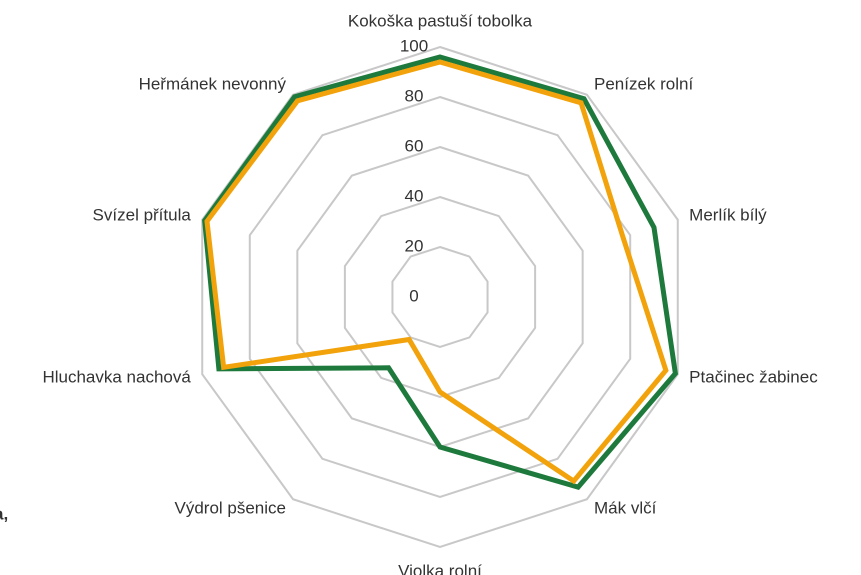  I want to click on grid-ring, so click(440, 297).